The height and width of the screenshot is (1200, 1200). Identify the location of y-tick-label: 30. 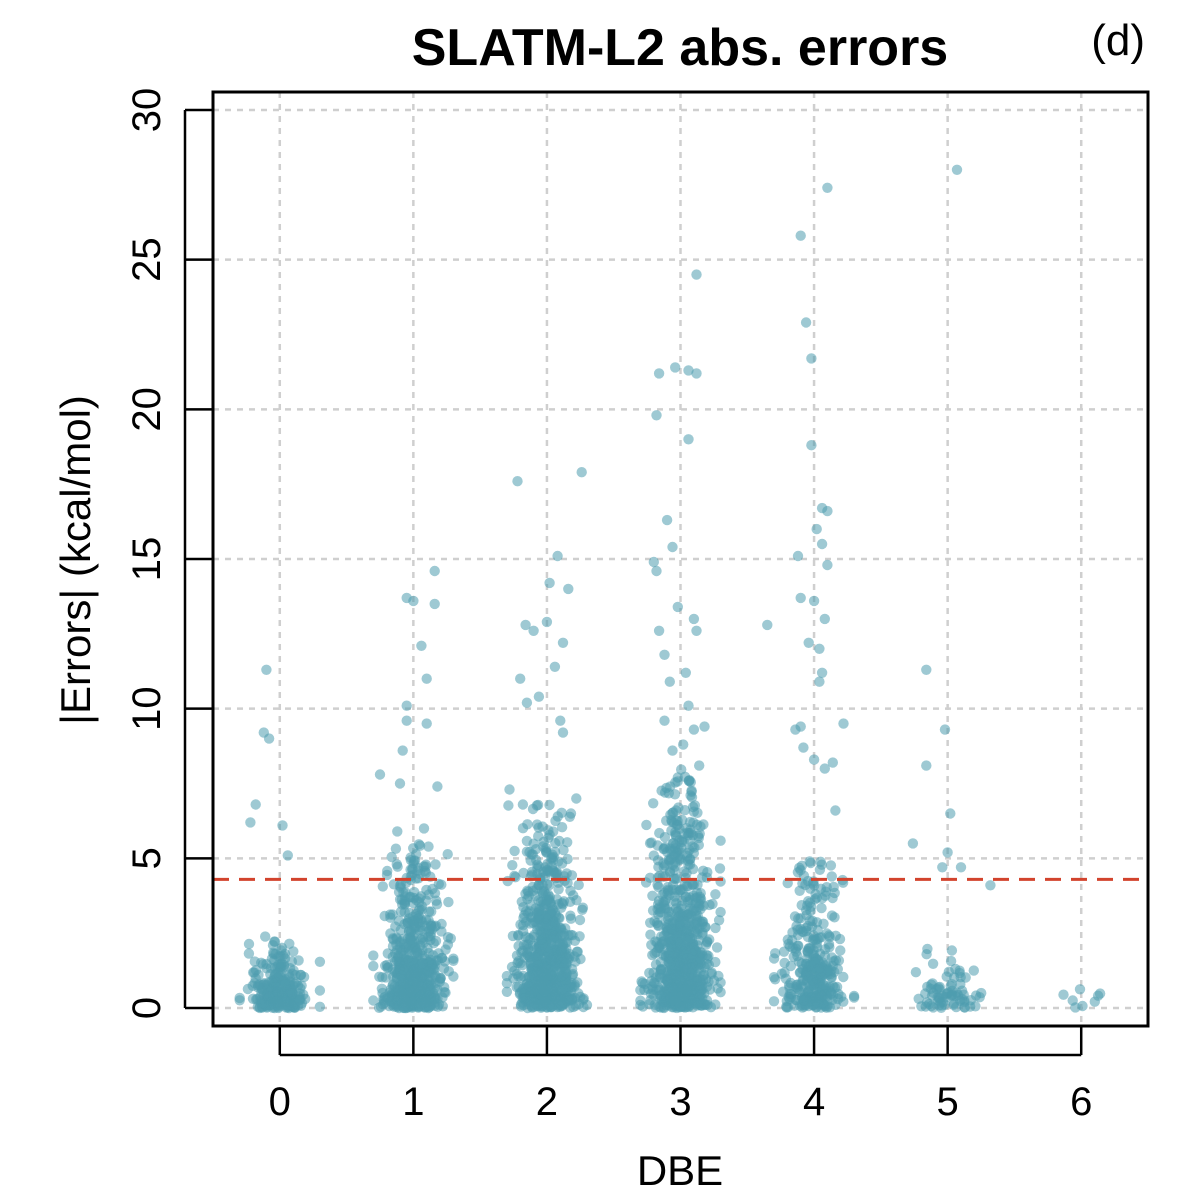
(147, 110).